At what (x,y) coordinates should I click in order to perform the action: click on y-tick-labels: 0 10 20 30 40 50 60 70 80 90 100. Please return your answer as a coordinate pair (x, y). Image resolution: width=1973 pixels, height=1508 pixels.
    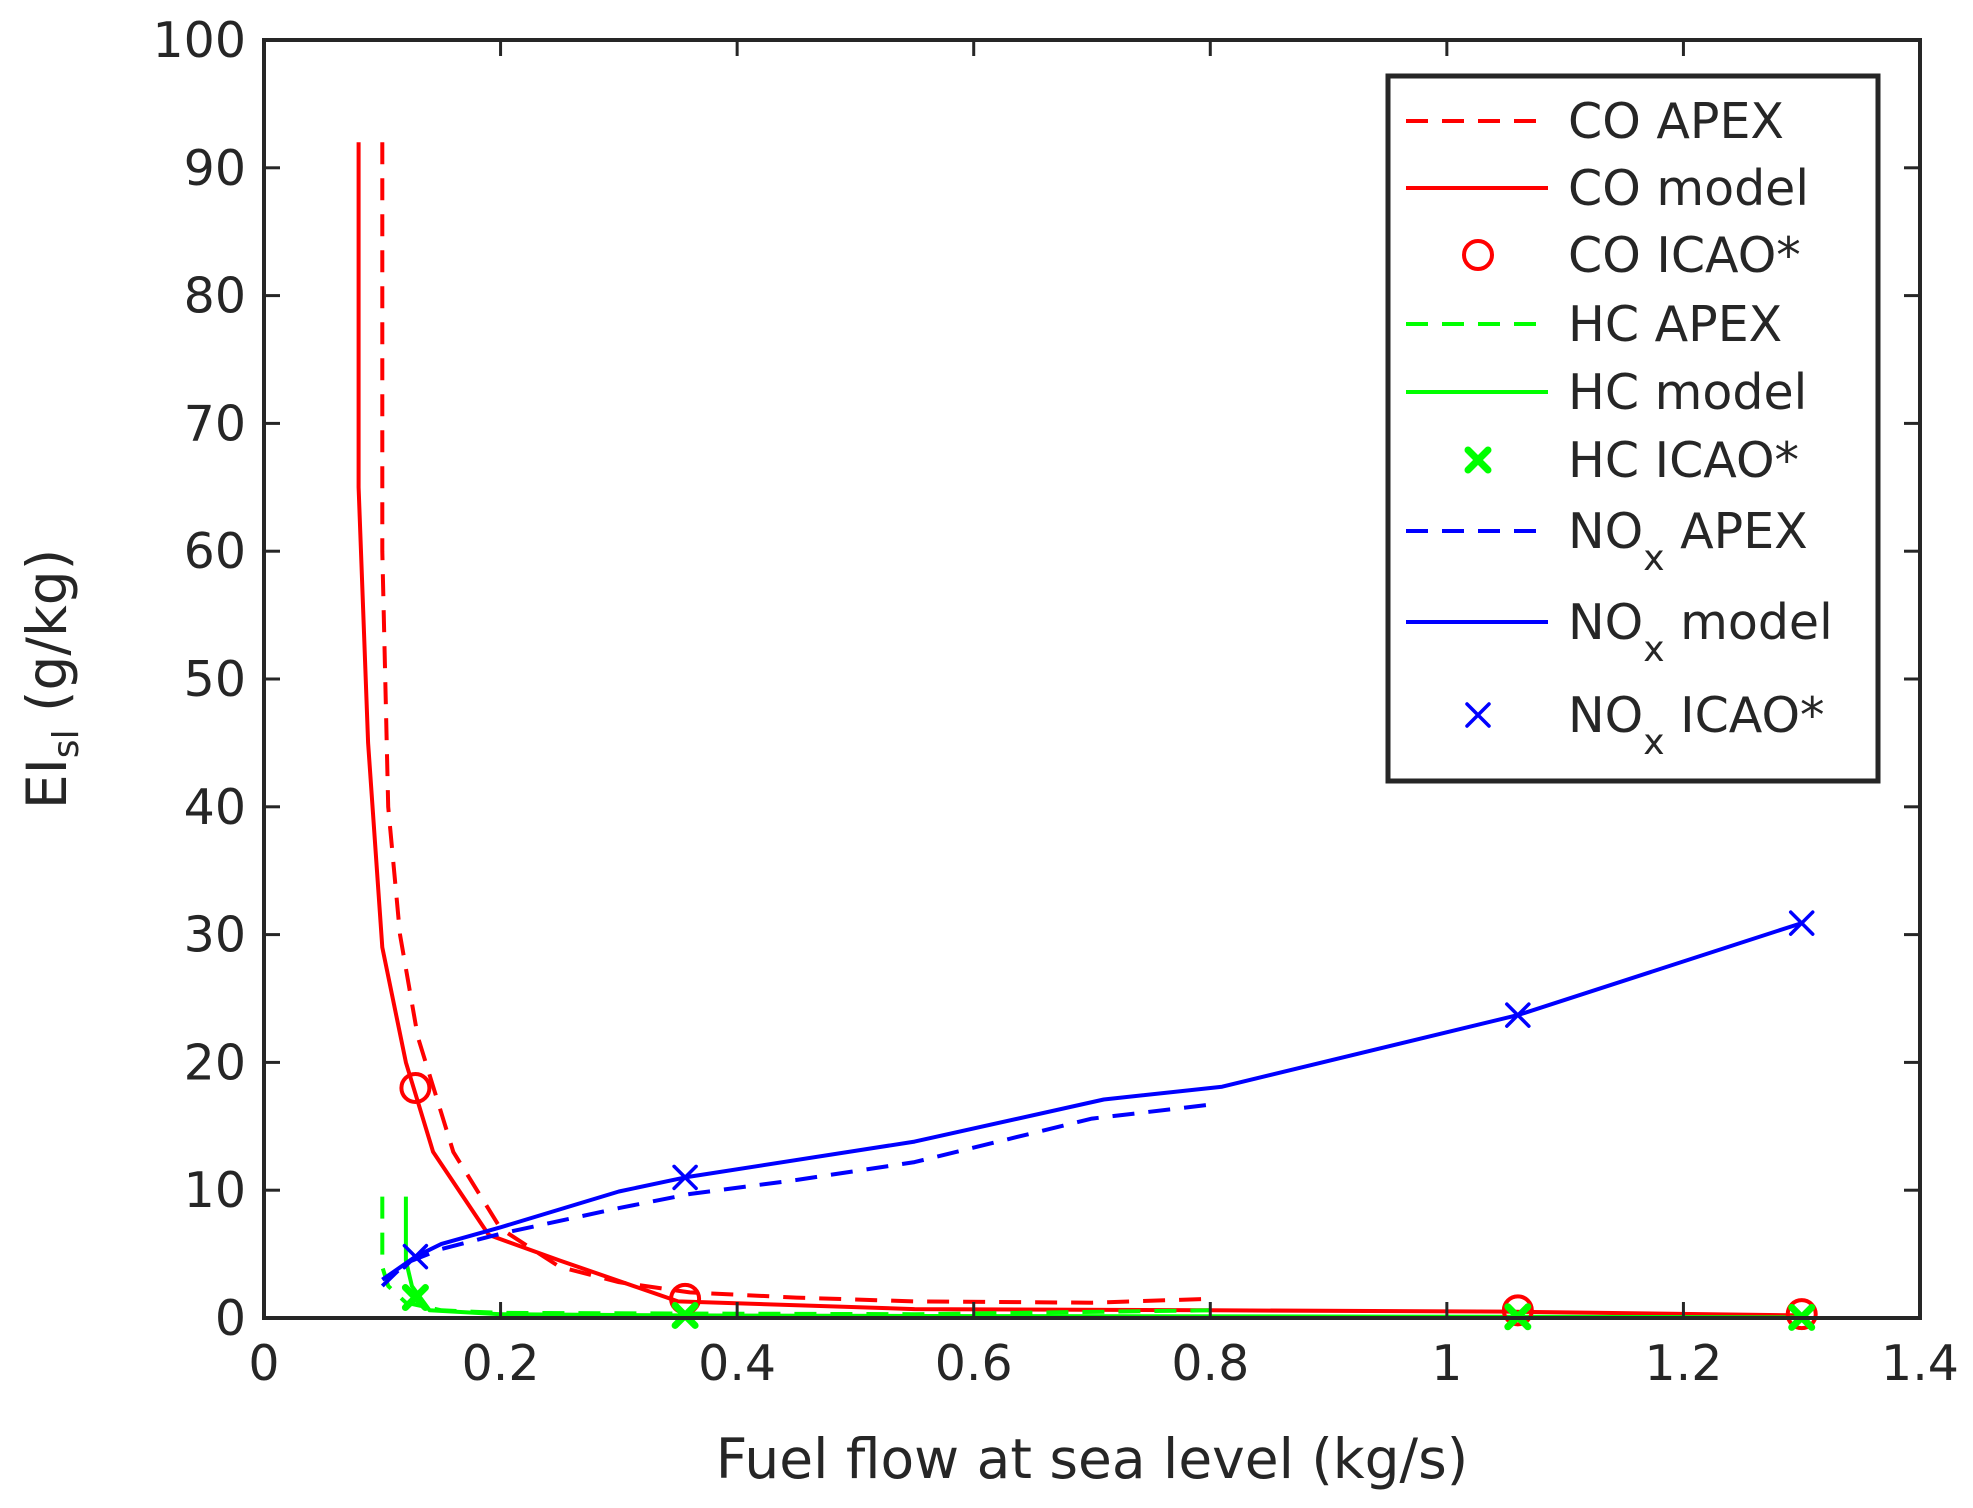
    Looking at the image, I should click on (199, 679).